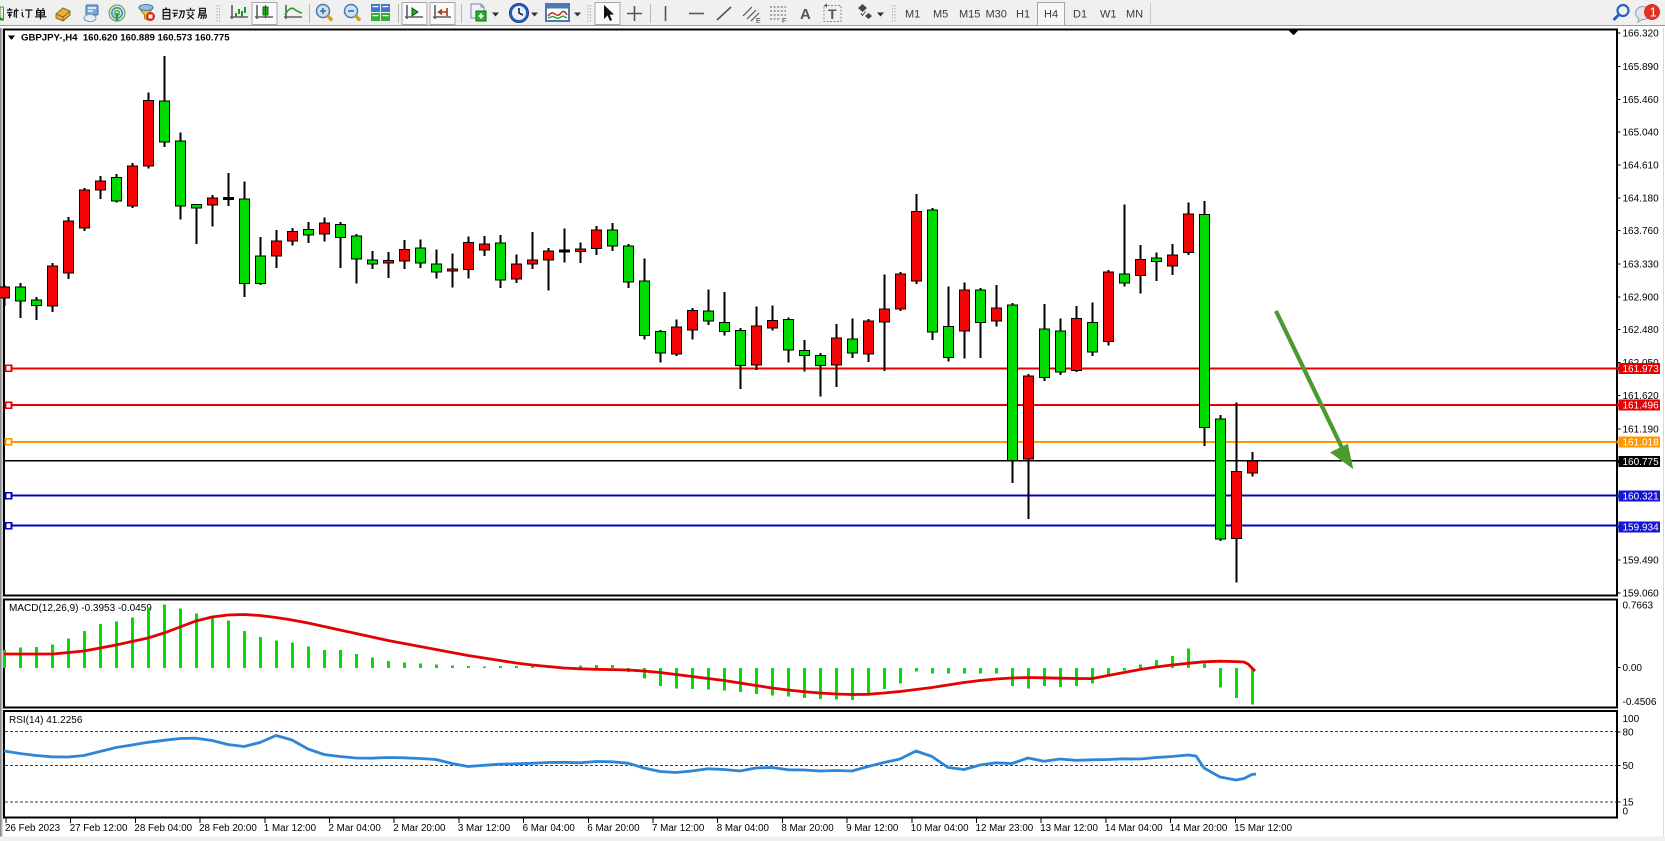 This screenshot has height=841, width=1665. What do you see at coordinates (1626, 812) in the screenshot?
I see `svg-text: 0` at bounding box center [1626, 812].